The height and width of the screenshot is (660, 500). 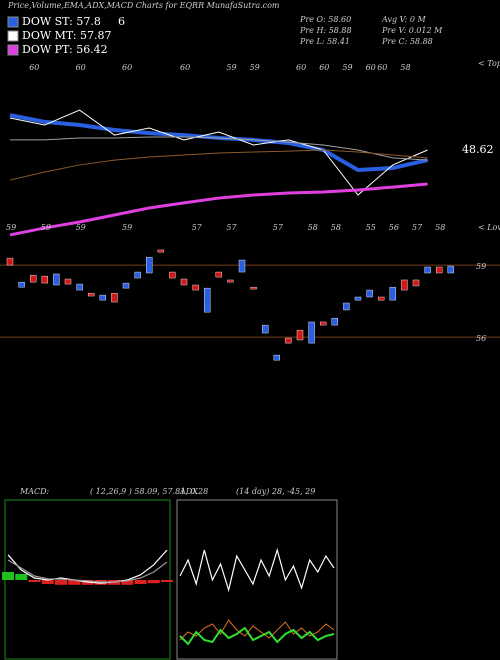 What do you see at coordinates (412, 30) in the screenshot?
I see `info-text: Pre V: 0.012 M` at bounding box center [412, 30].